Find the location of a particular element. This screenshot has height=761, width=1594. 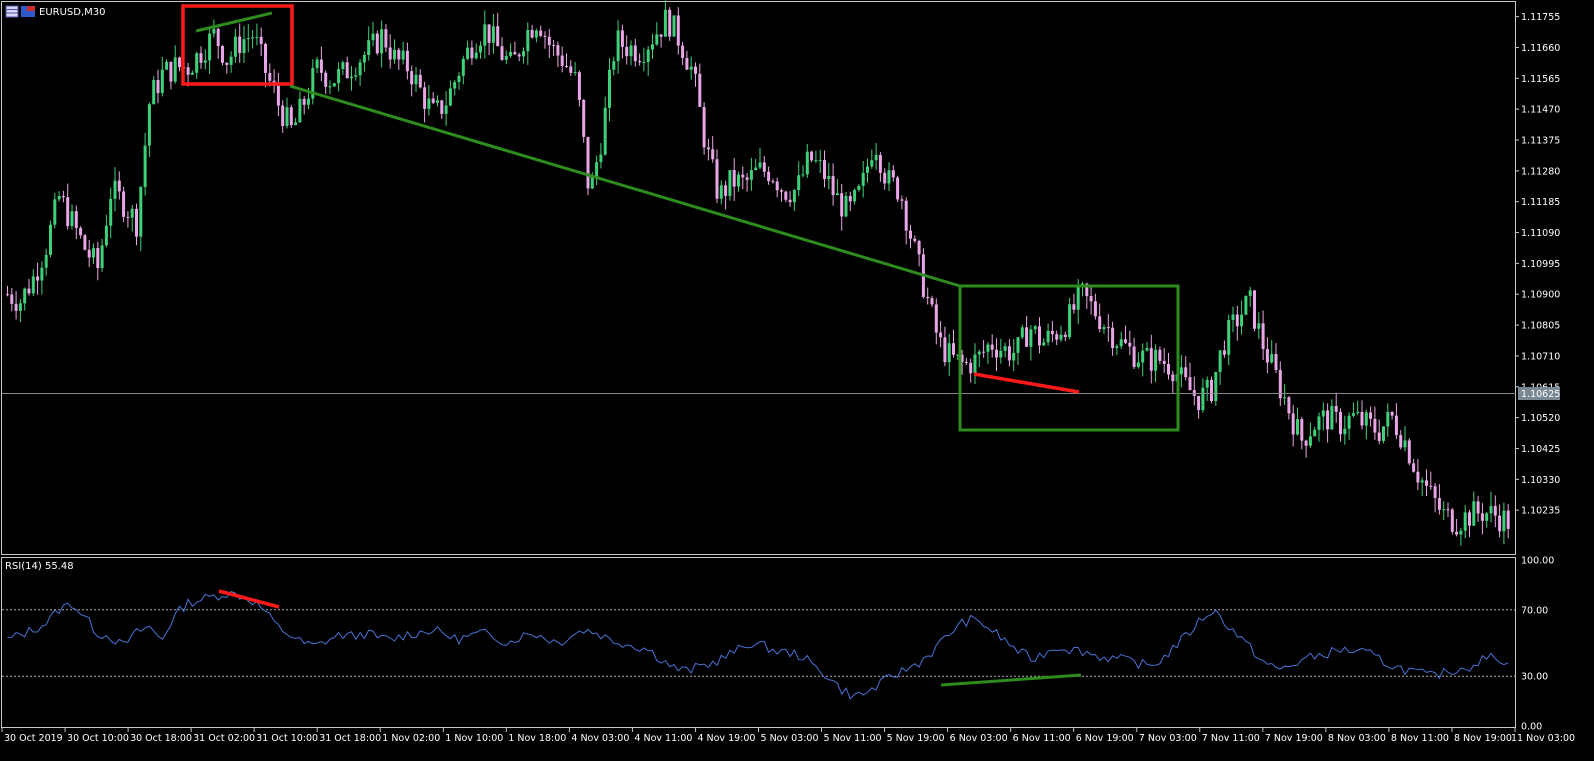

price-tick-label: 1.11470 is located at coordinates (1540, 110).